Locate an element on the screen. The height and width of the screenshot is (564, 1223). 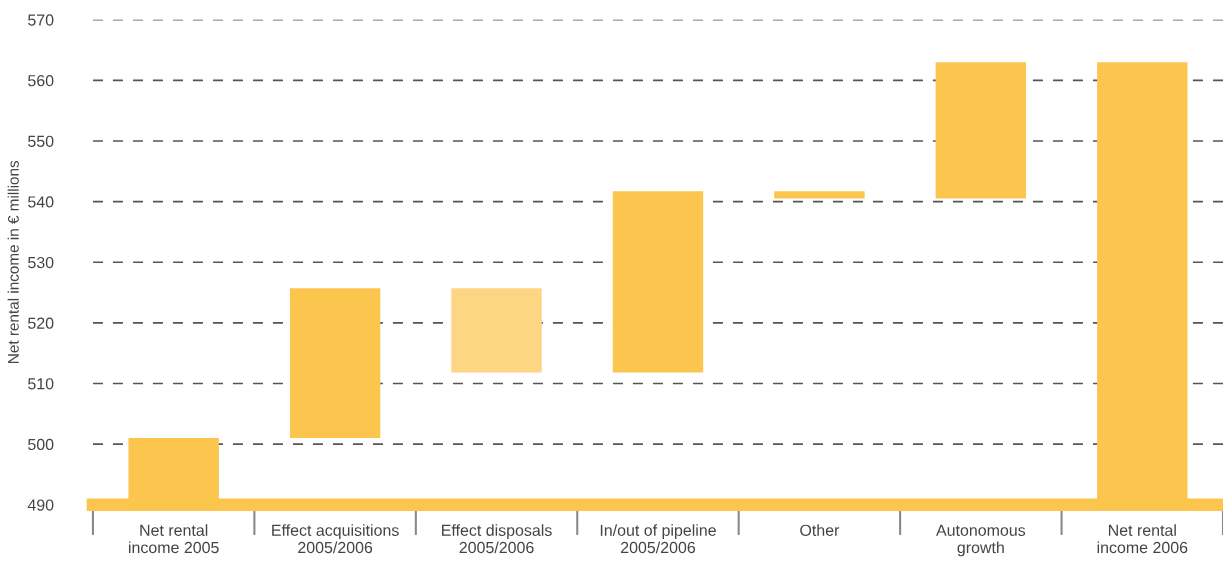
y-tick-label: 540 is located at coordinates (41, 202).